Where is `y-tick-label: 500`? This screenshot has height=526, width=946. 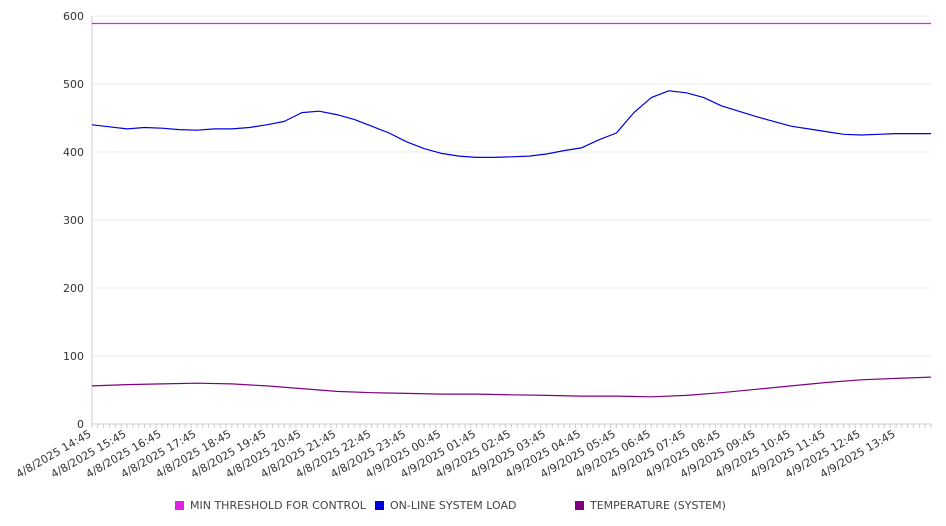 y-tick-label: 500 is located at coordinates (73, 84).